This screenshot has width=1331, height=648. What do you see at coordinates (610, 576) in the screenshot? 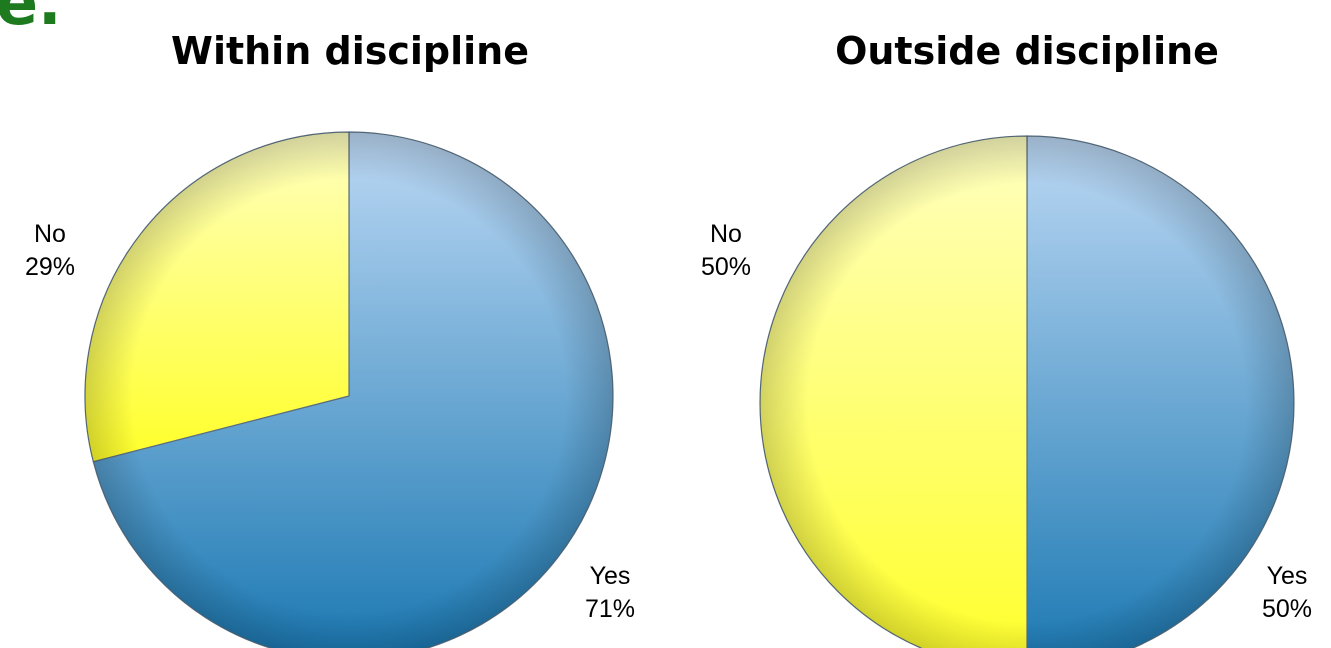
I see `label-within-yes-name: Yes` at bounding box center [610, 576].